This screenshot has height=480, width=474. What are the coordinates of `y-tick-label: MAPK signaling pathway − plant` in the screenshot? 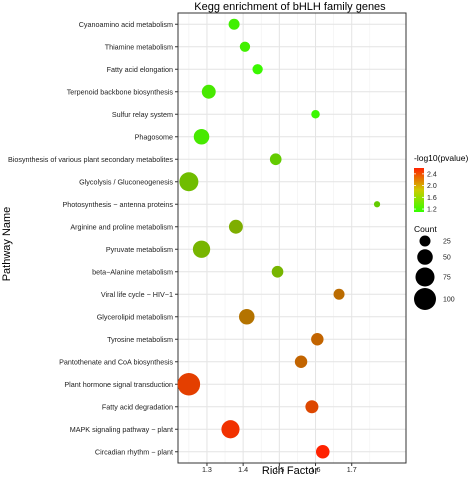 It's located at (121, 429).